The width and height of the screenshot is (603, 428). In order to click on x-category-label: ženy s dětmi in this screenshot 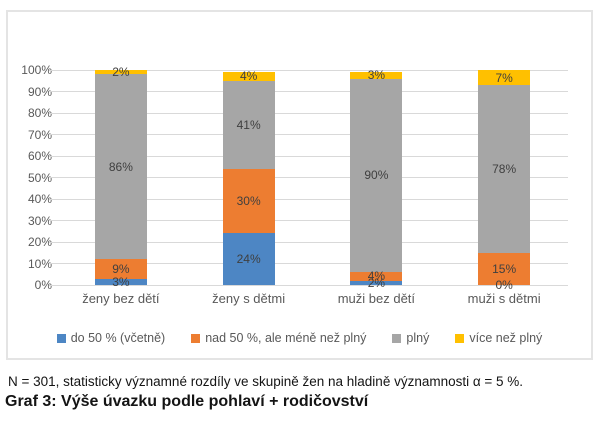, I will do `click(249, 298)`.